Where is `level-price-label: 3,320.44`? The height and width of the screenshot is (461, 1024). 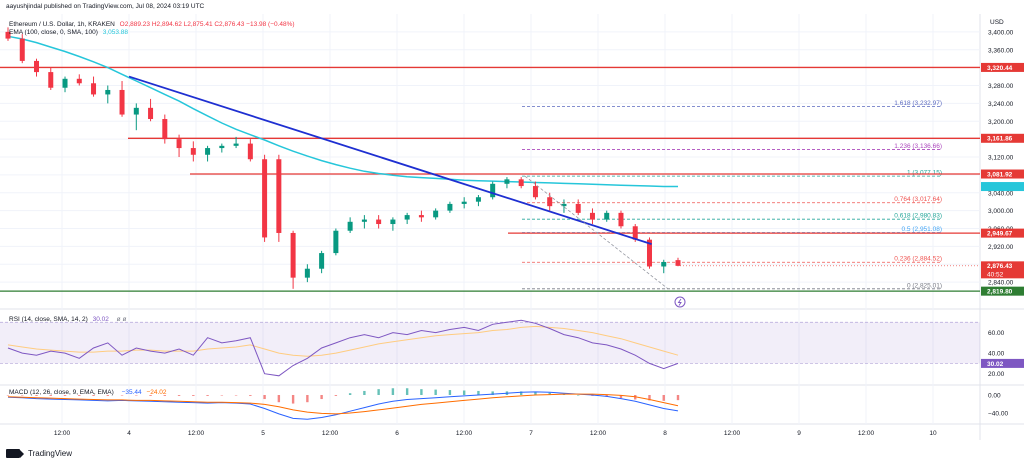 level-price-label: 3,320.44 is located at coordinates (1000, 68).